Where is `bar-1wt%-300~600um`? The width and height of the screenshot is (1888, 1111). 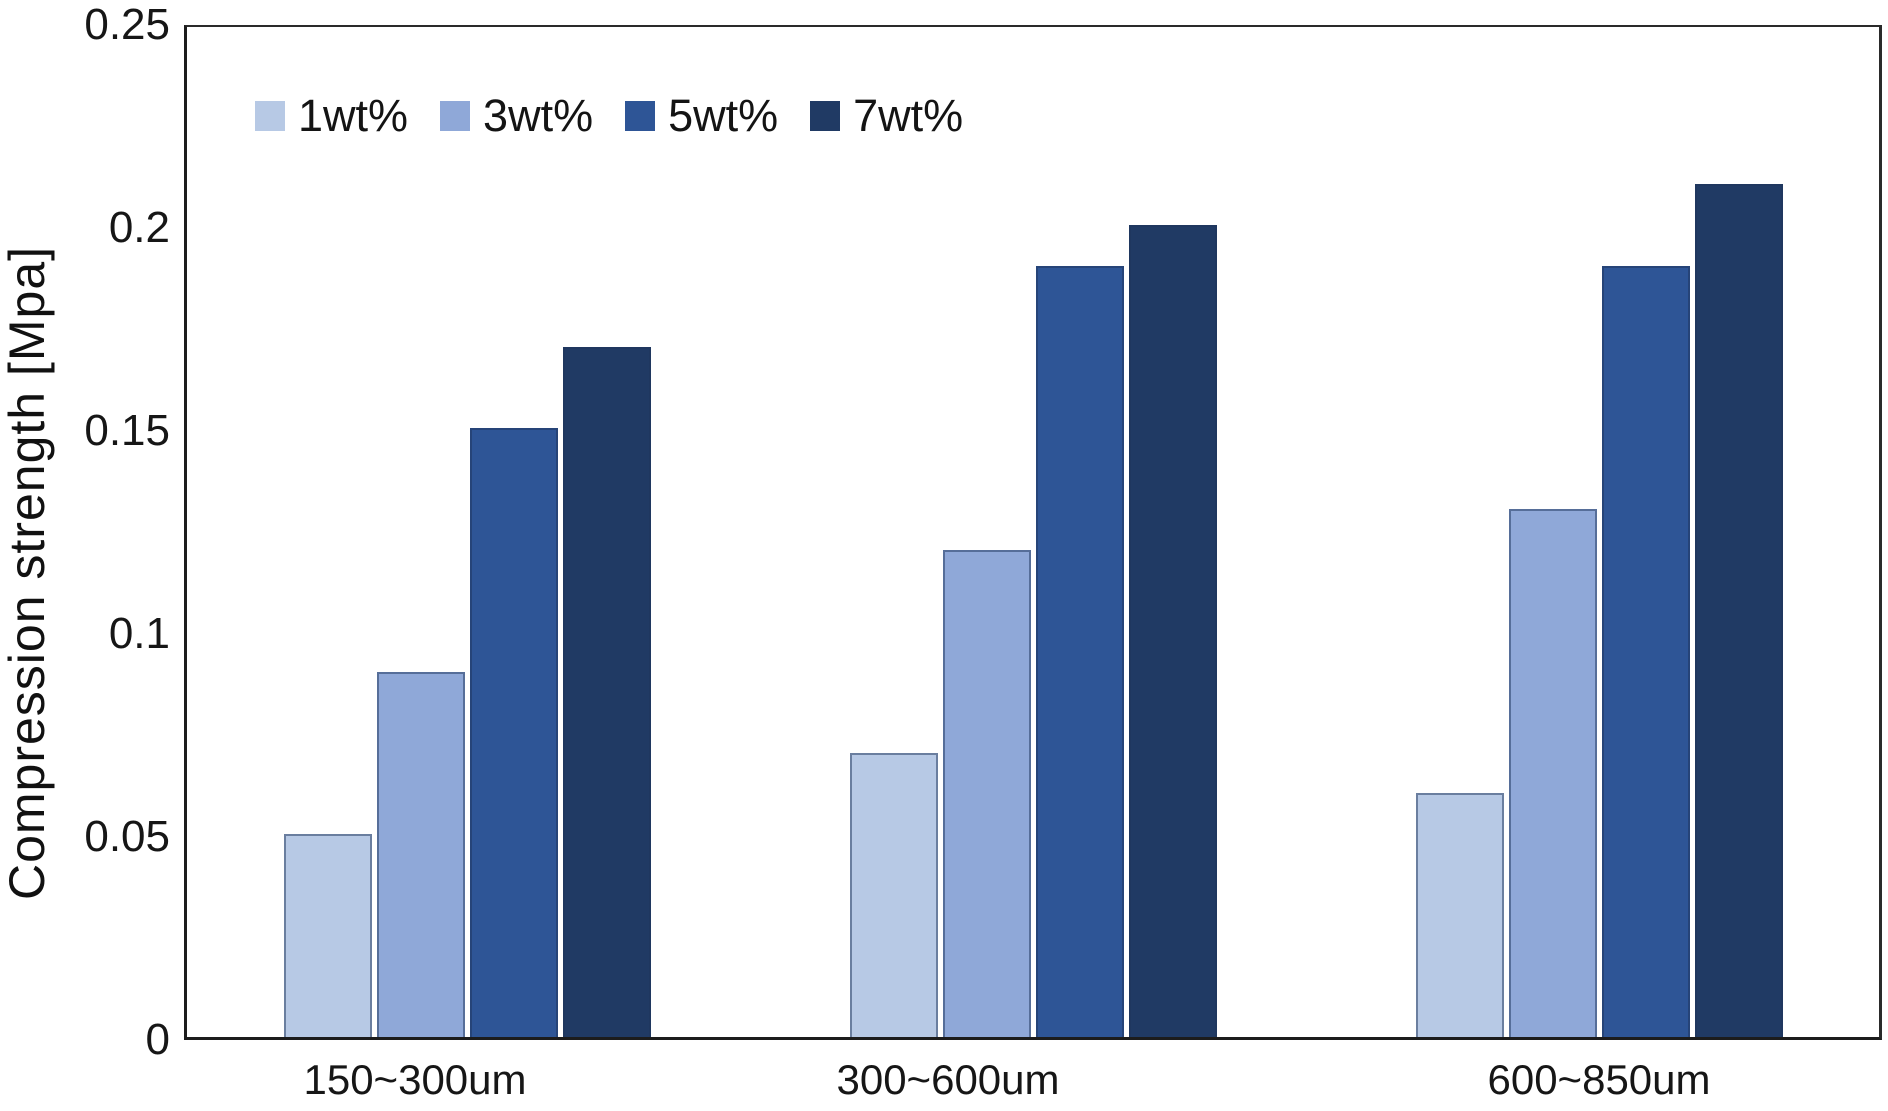 bar-1wt%-300~600um is located at coordinates (893, 894).